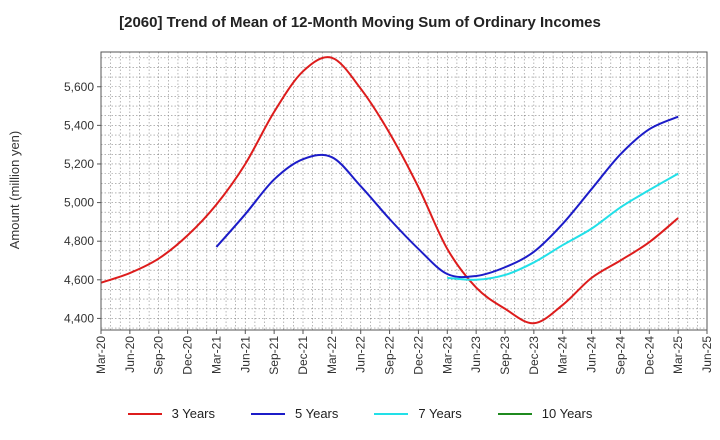 The image size is (720, 440). Describe the element at coordinates (447, 355) in the screenshot. I see `x-tick-label: Mar-23` at that location.